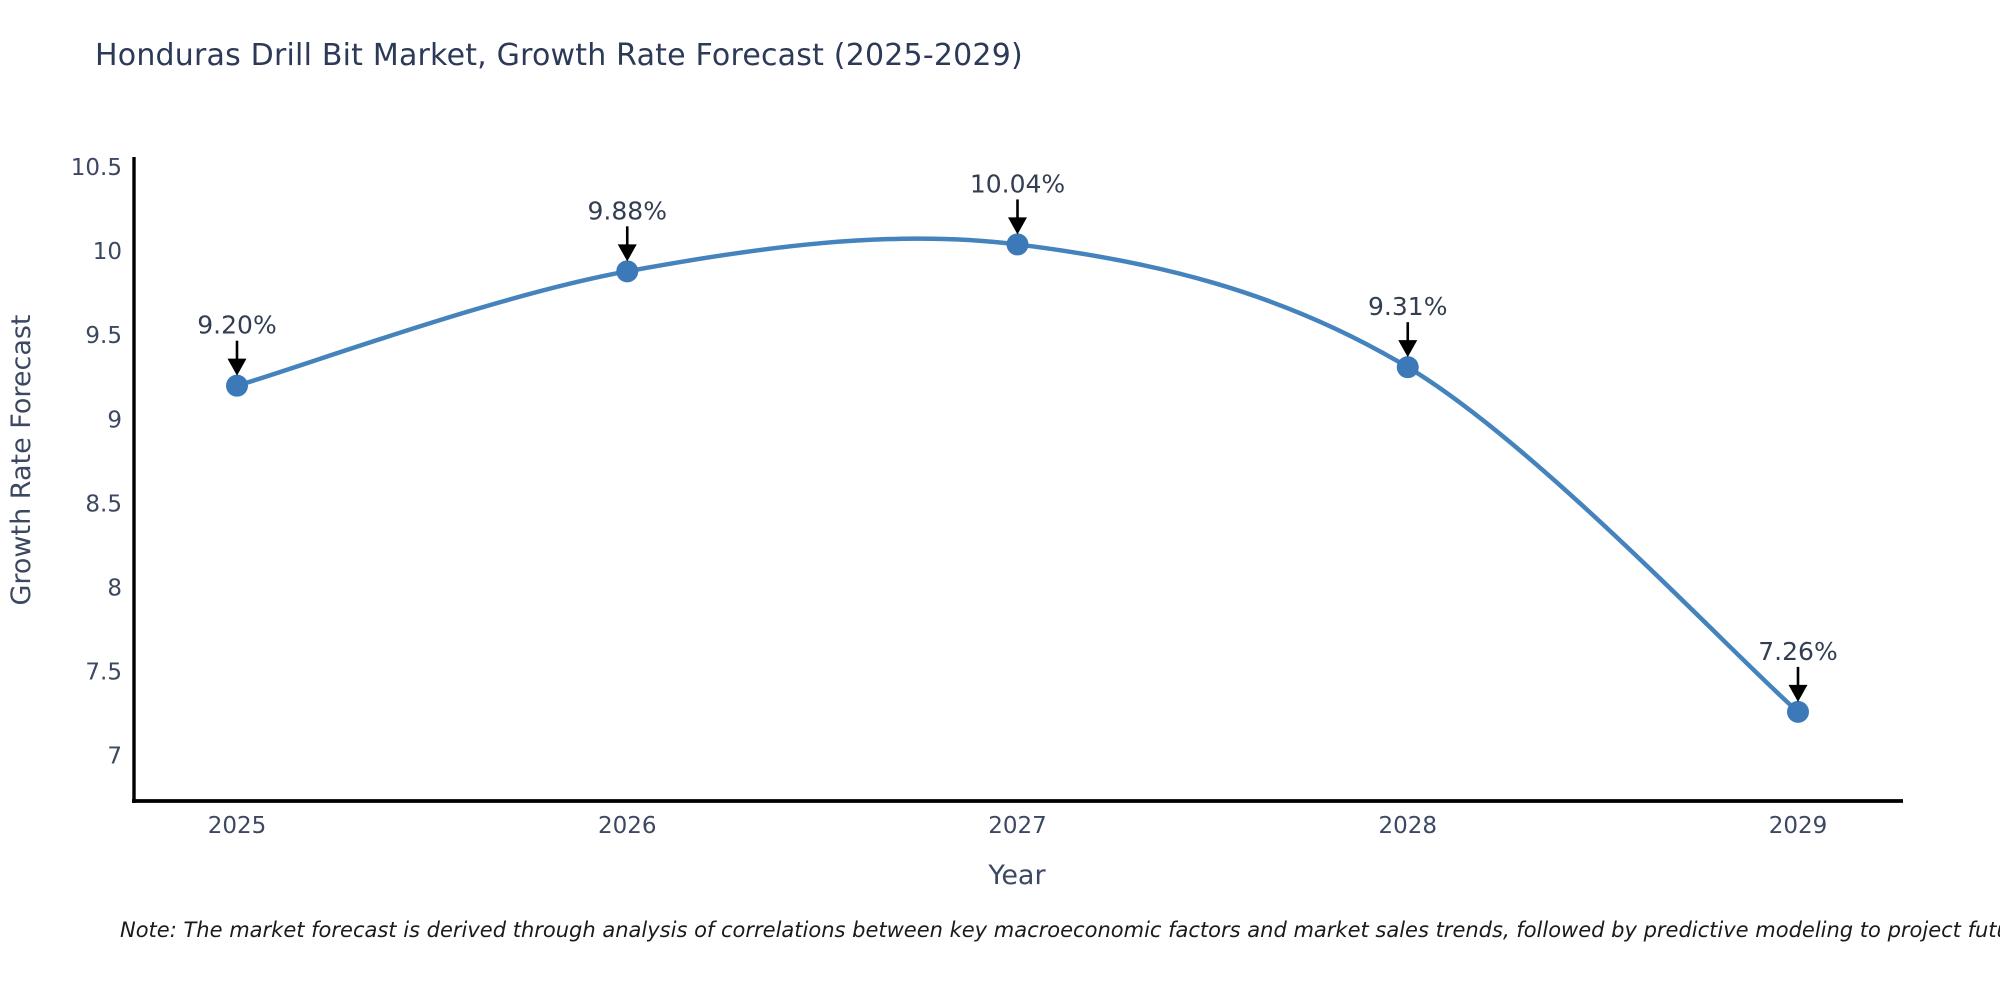 This screenshot has width=2000, height=1000. Describe the element at coordinates (237, 826) in the screenshot. I see `x-tick-label: 2025` at that location.